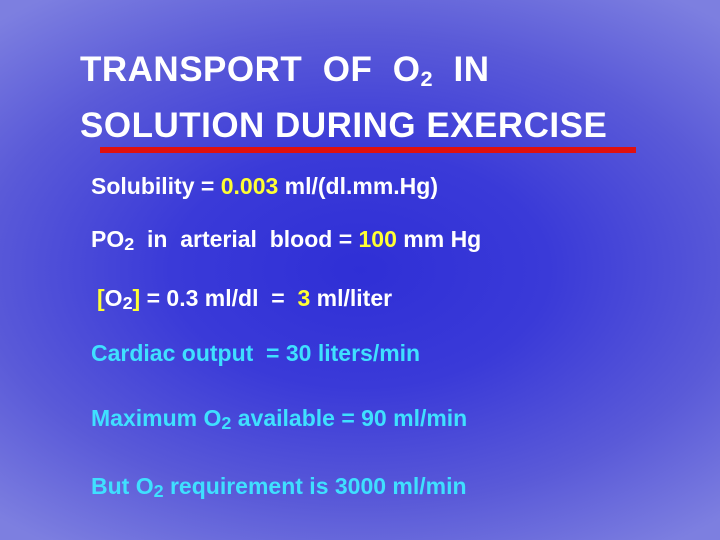 This screenshot has height=540, width=720. Describe the element at coordinates (249, 186) in the screenshot. I see `solubility-value: 0.003` at that location.